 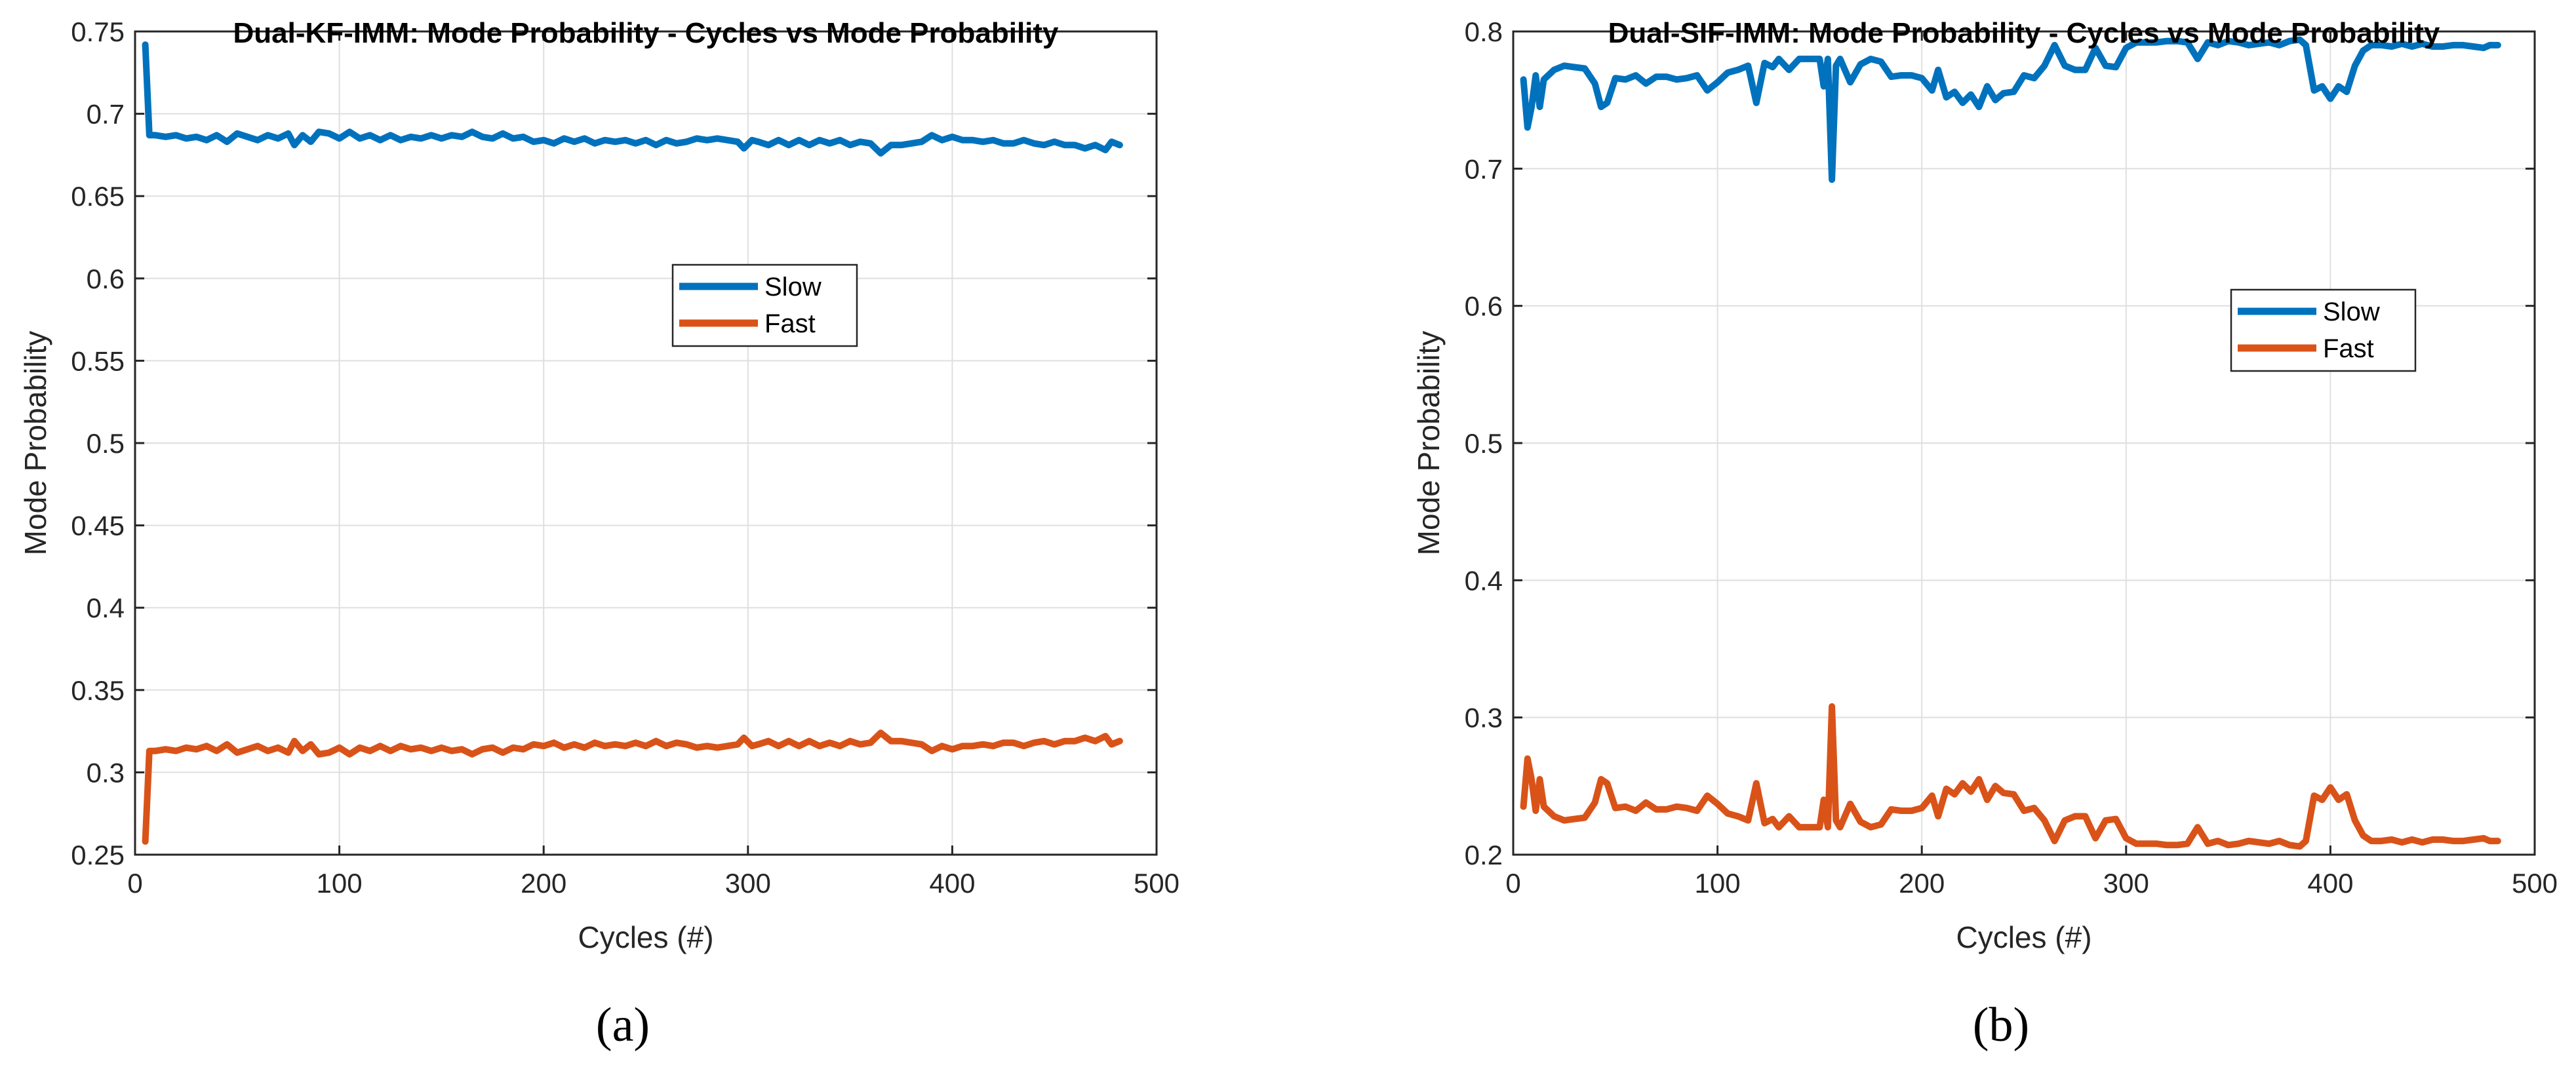 What do you see at coordinates (98, 526) in the screenshot?
I see `y-tick-label: 0.45` at bounding box center [98, 526].